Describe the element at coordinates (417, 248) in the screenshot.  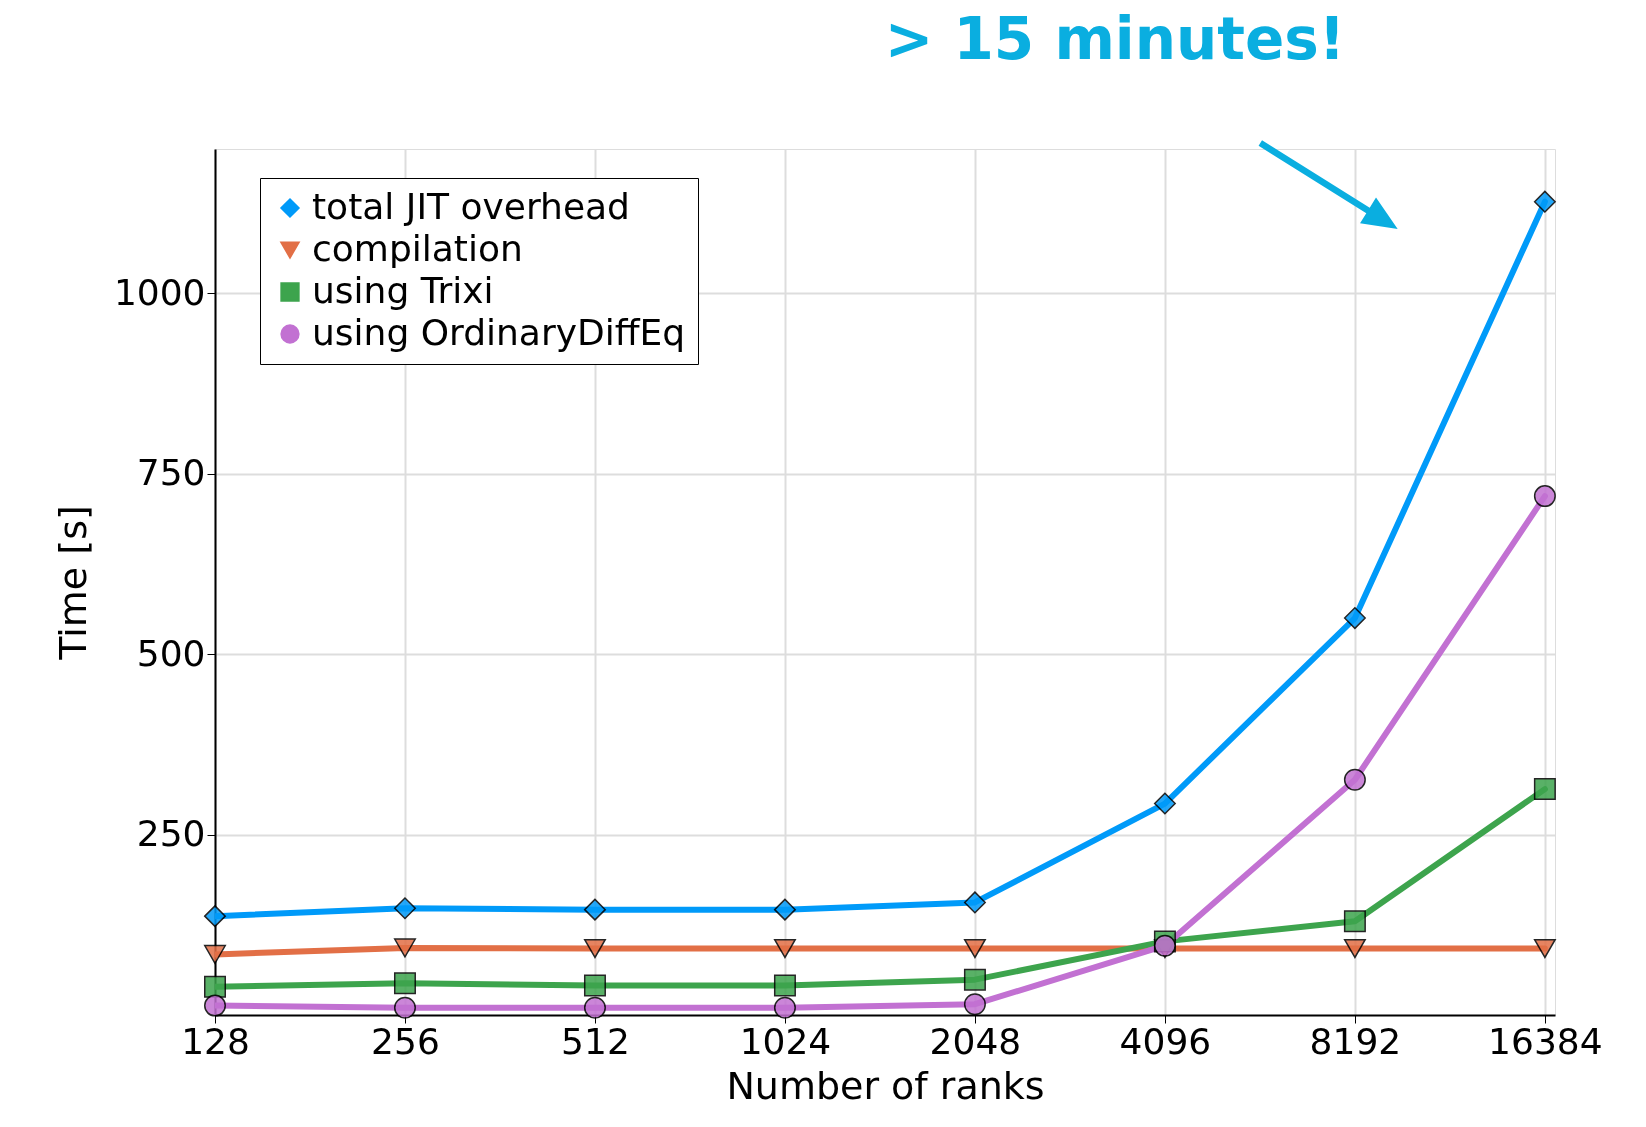
I see `legend-label: compilation` at that location.